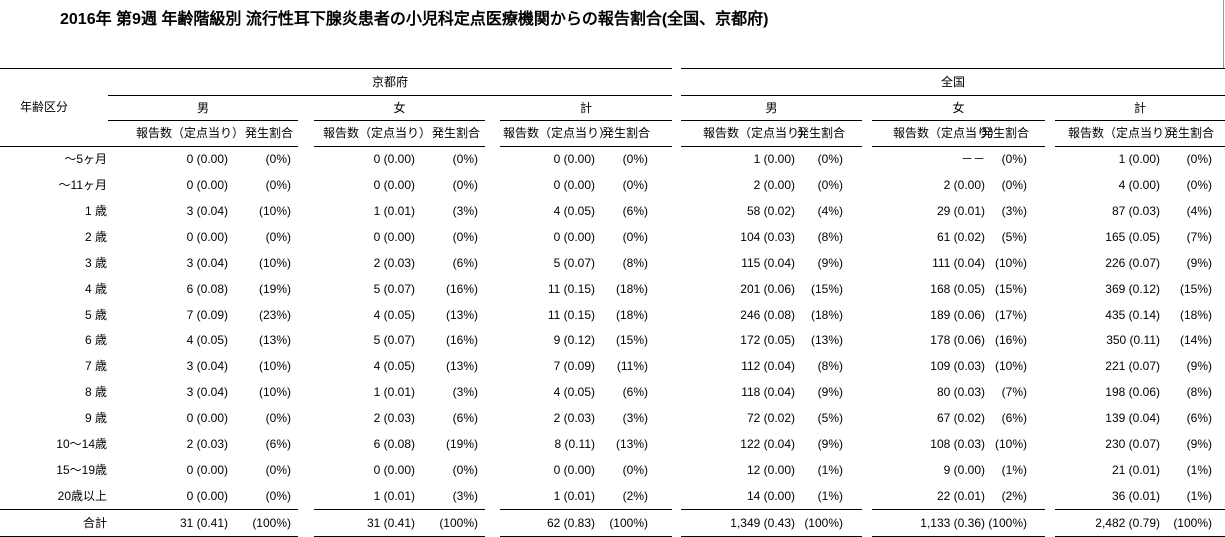 The height and width of the screenshot is (537, 1225). What do you see at coordinates (767, 314) in the screenshot?
I see `count-cell: 246 (0.08)` at bounding box center [767, 314].